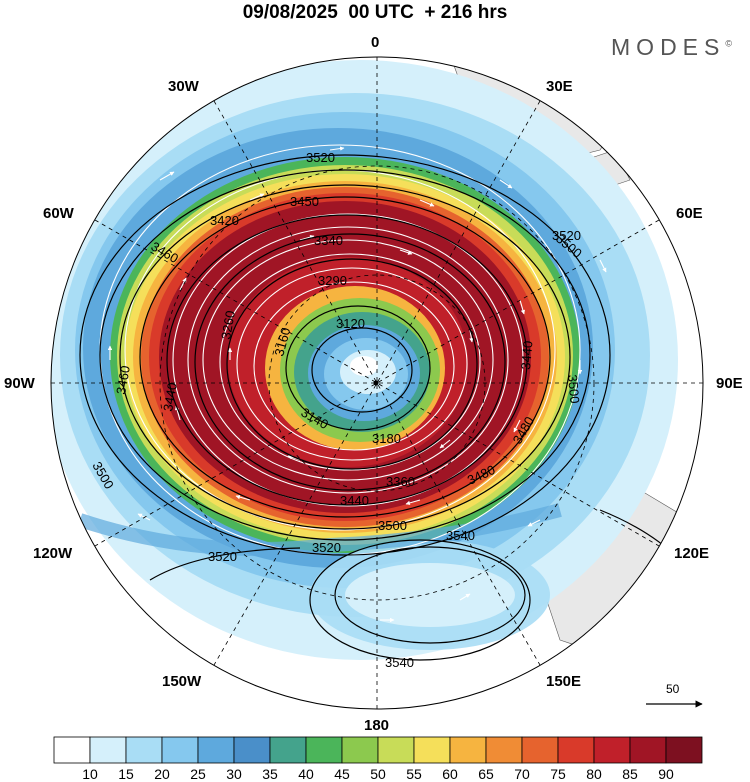 The height and width of the screenshot is (782, 750). I want to click on contour-label: 3360, so click(400, 481).